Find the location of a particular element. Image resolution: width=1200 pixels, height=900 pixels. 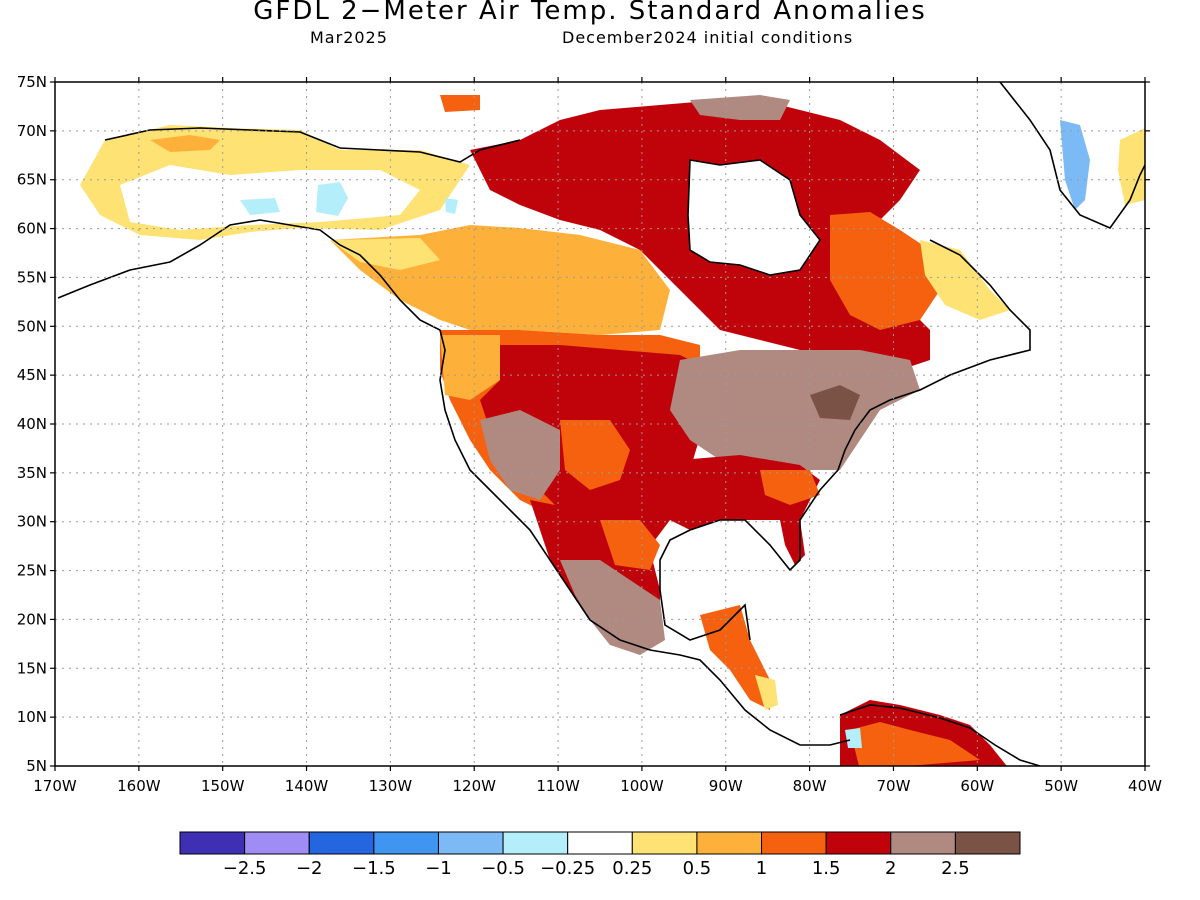

lon-label: 150W is located at coordinates (223, 786).